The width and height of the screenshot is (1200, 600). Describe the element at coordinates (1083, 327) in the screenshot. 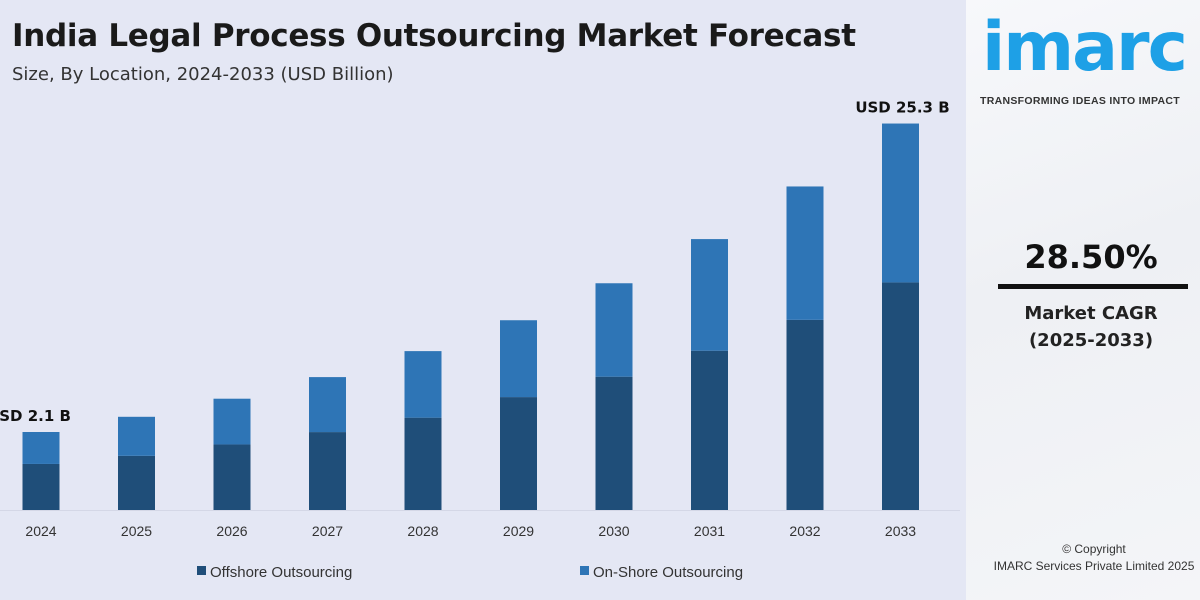

I see `cagr-label: Market CAGR (2025-2033)` at that location.